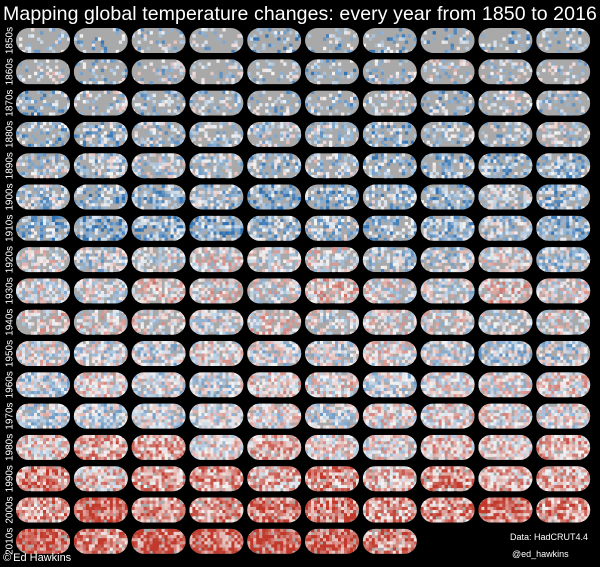  I want to click on year-map-1971, so click(100, 416).